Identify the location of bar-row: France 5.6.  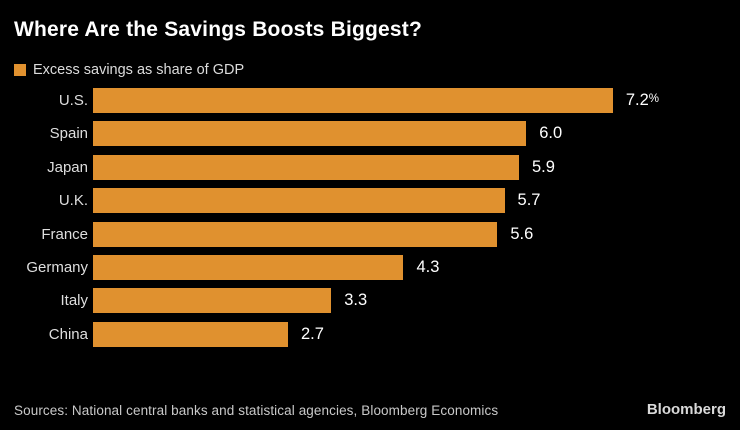
(370, 234).